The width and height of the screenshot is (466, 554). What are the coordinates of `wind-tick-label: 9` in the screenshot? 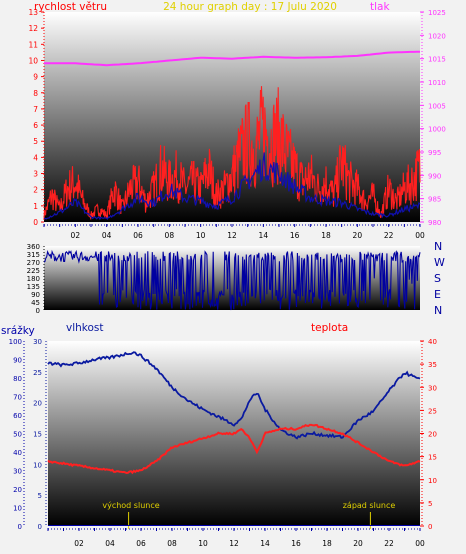 It's located at (35, 77).